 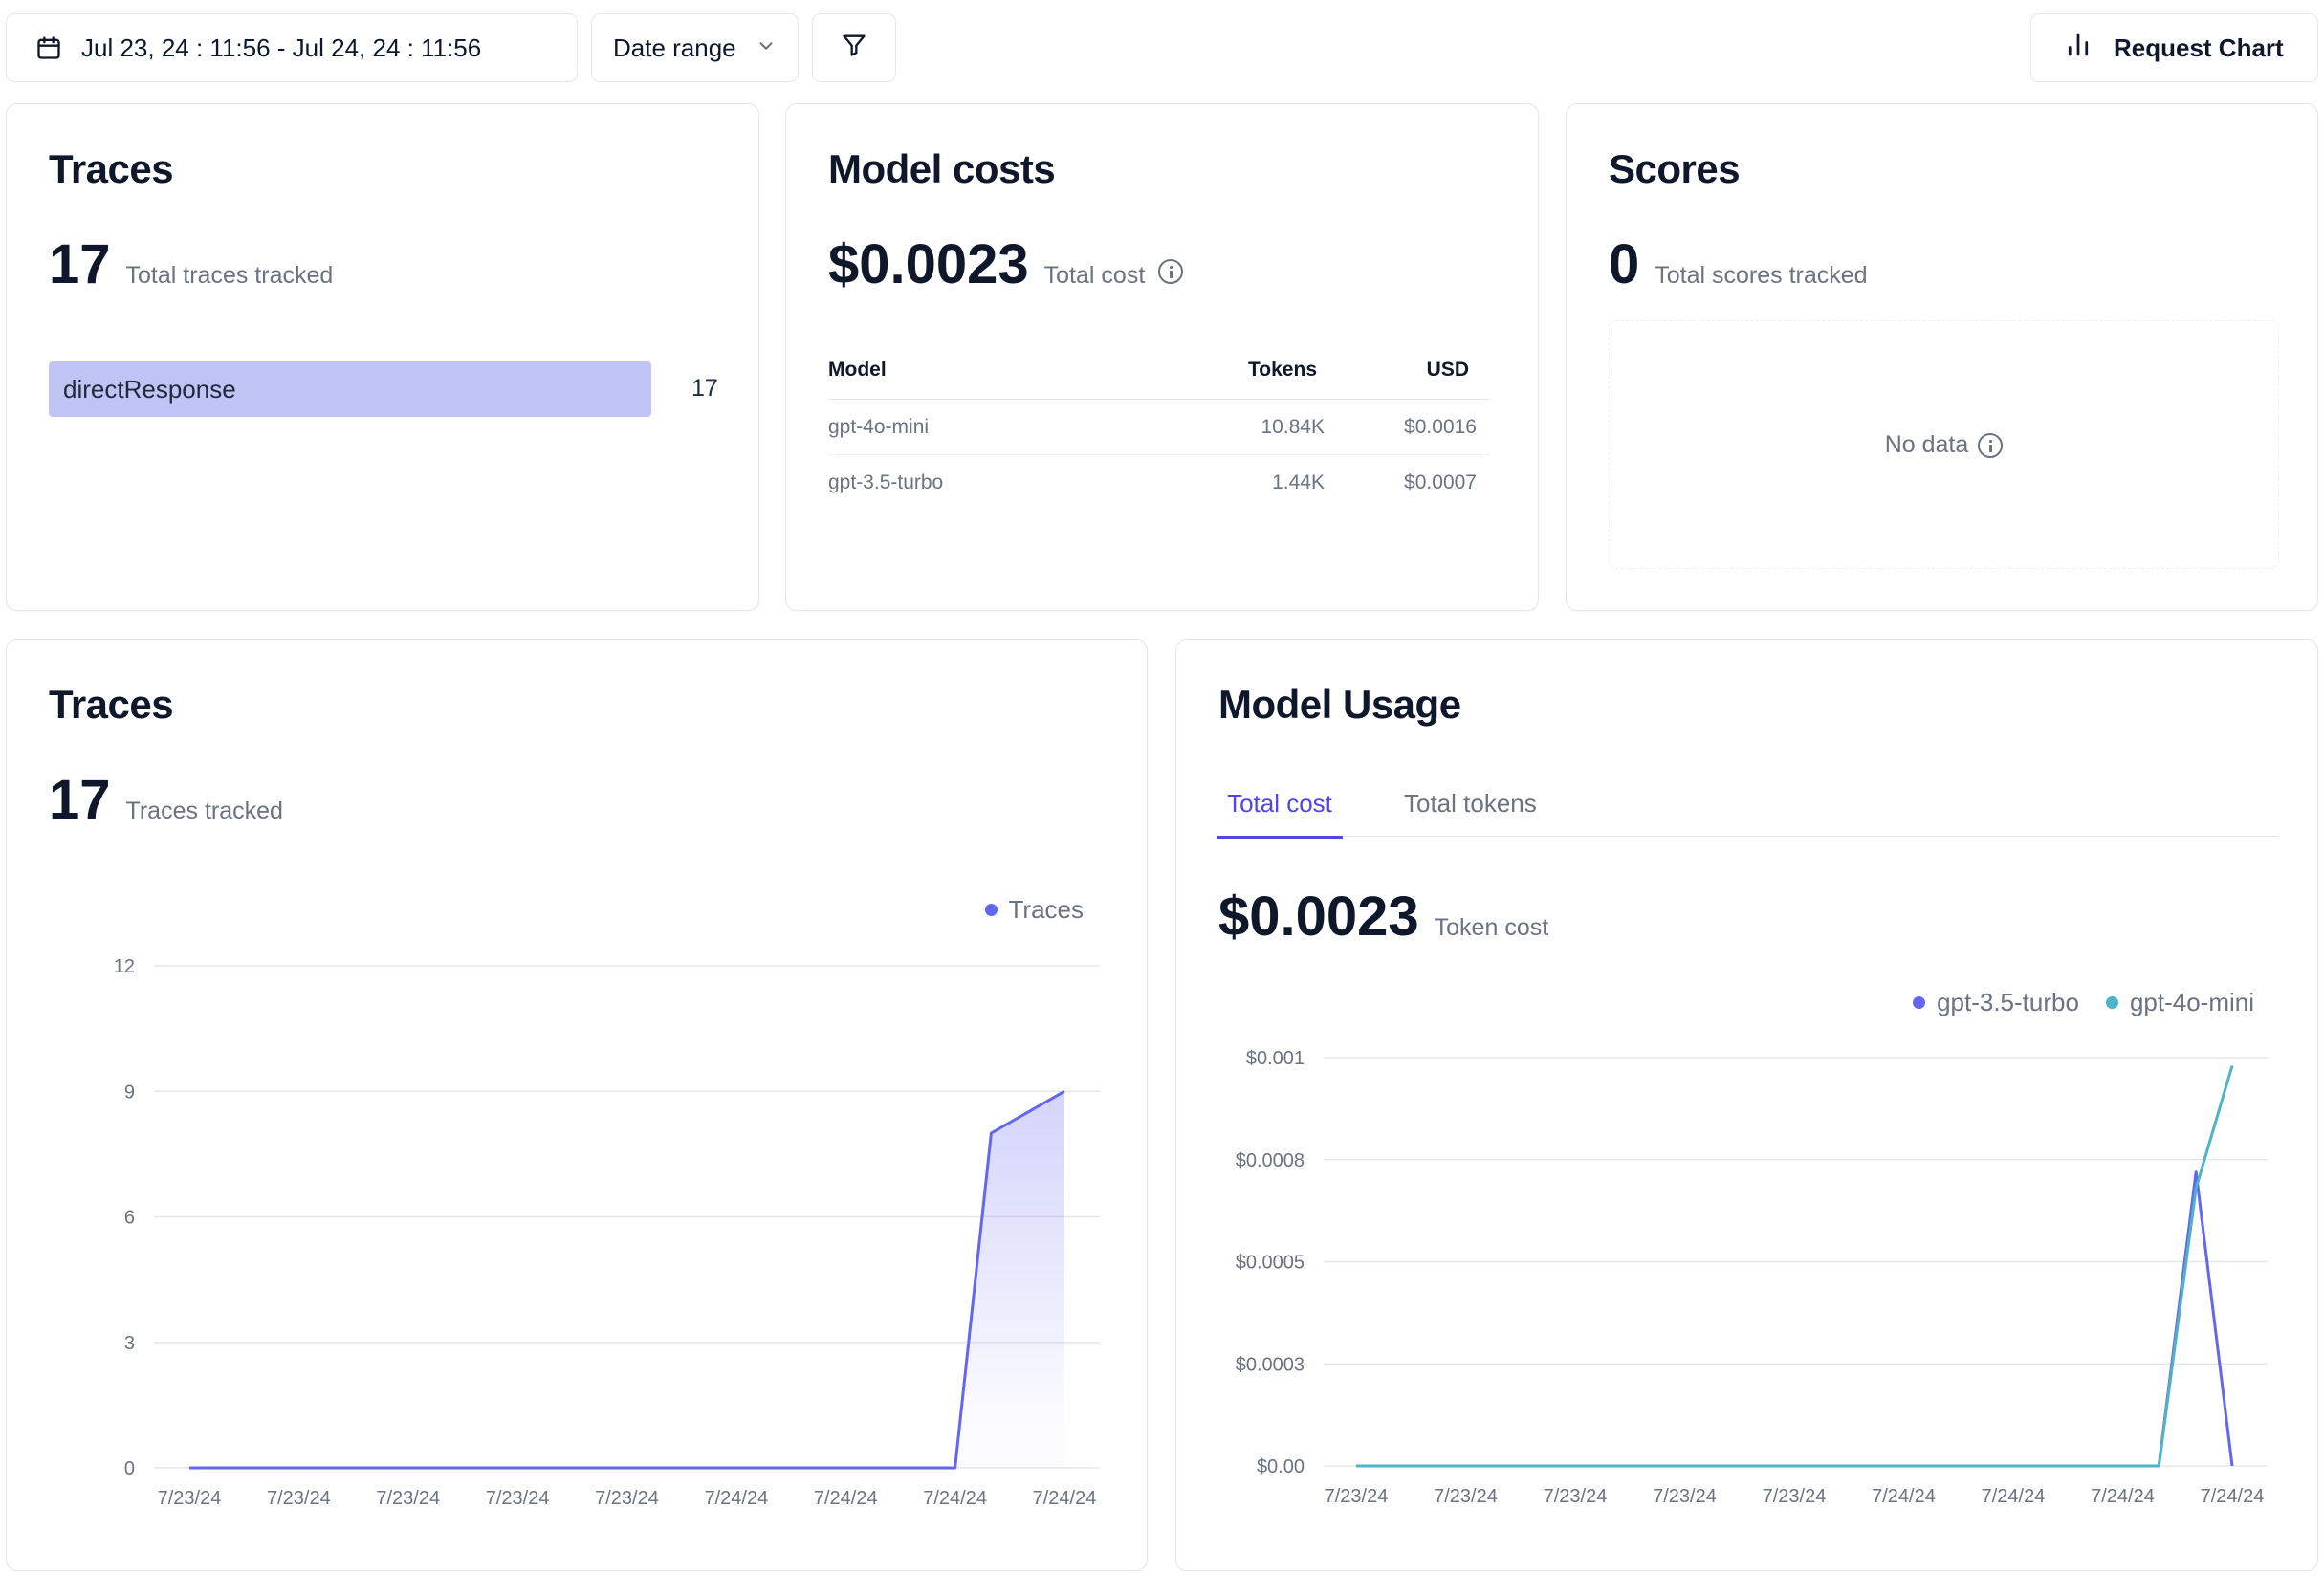 I want to click on y-tick-label: $0.001, so click(x=1275, y=1058).